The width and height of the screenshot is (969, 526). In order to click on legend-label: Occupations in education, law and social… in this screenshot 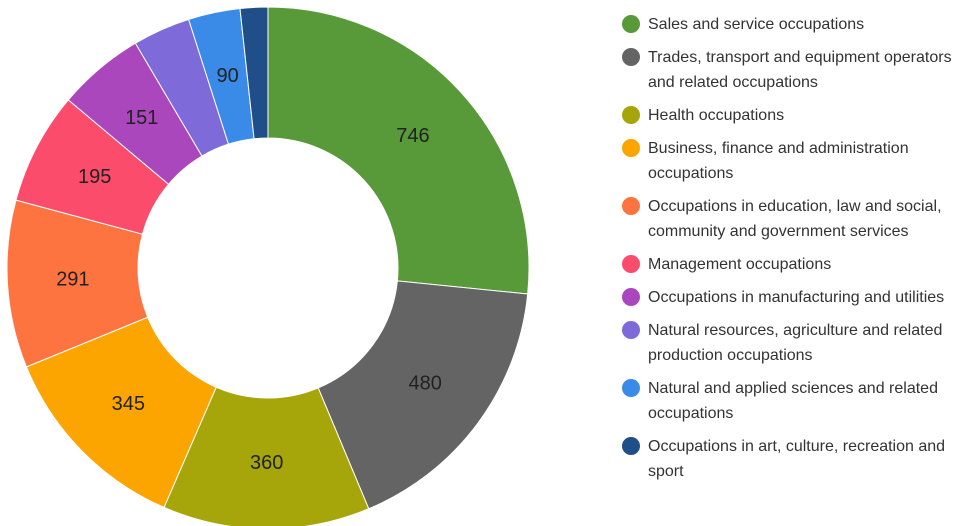, I will do `click(795, 219)`.